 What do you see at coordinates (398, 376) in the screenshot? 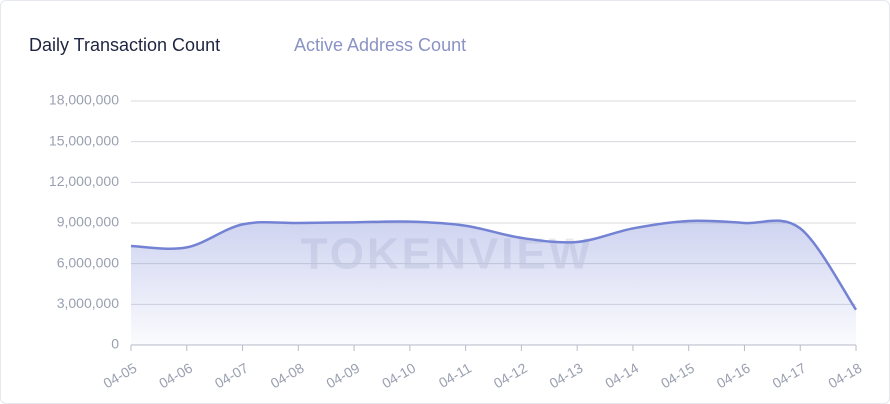
I see `x-tick-label: 04-10` at bounding box center [398, 376].